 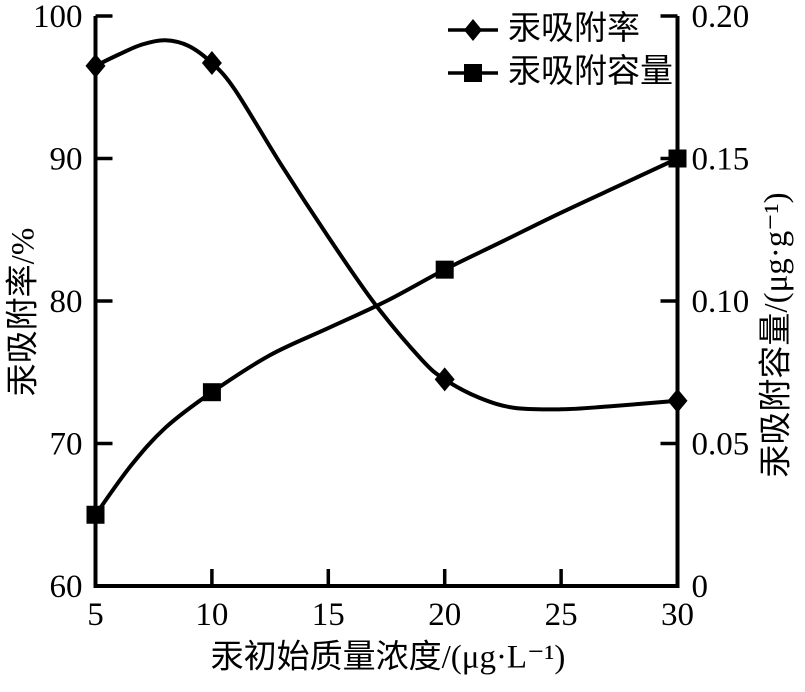 What do you see at coordinates (721, 302) in the screenshot?
I see `right-tick-label: 0.10` at bounding box center [721, 302].